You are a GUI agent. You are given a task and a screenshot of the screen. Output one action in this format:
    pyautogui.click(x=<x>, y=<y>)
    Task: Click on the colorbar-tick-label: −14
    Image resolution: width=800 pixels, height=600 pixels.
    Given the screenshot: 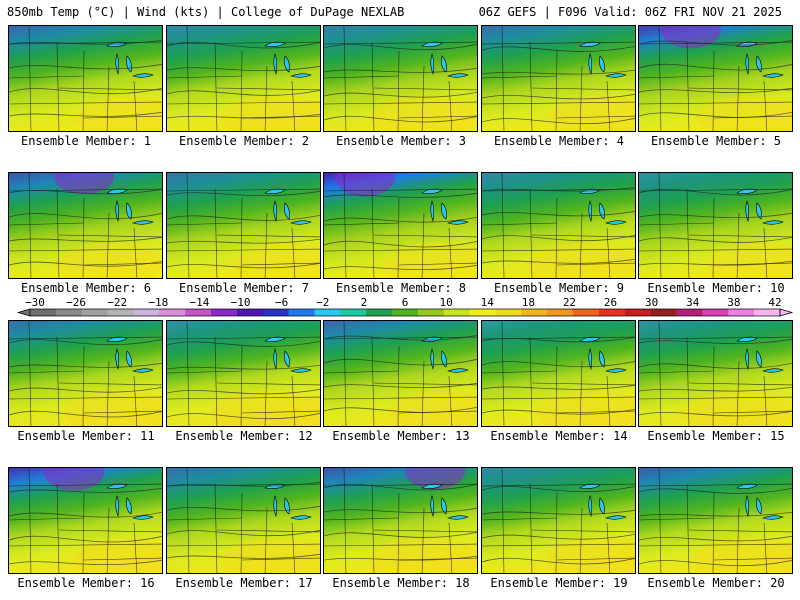 What is the action you would take?
    pyautogui.click(x=200, y=302)
    